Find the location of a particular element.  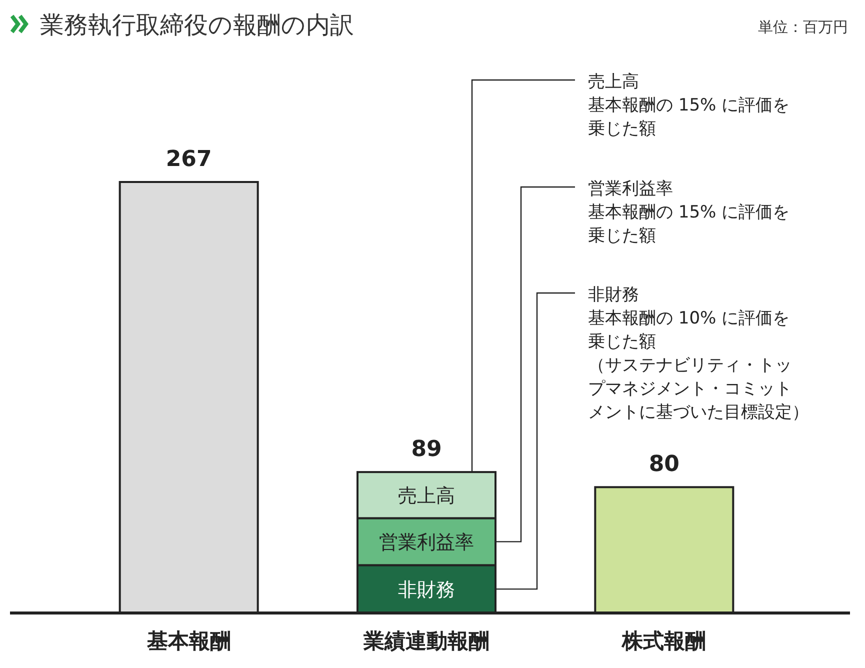

annotation: 267 is located at coordinates (189, 159).